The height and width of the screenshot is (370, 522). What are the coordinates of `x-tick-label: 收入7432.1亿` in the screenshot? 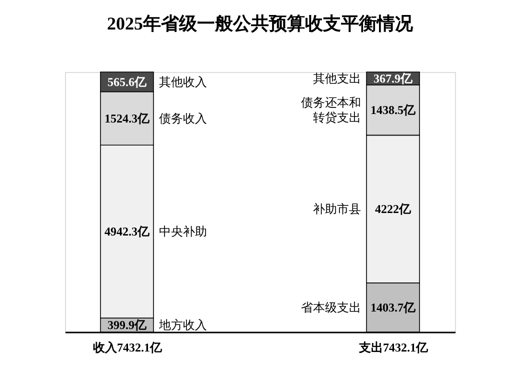 It's located at (127, 347).